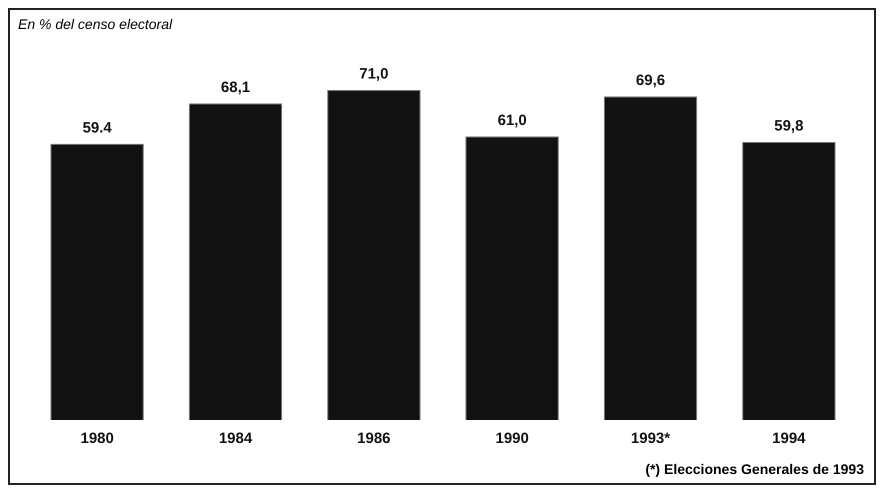 Image resolution: width=888 pixels, height=497 pixels. I want to click on data-label: 71,0, so click(373, 73).